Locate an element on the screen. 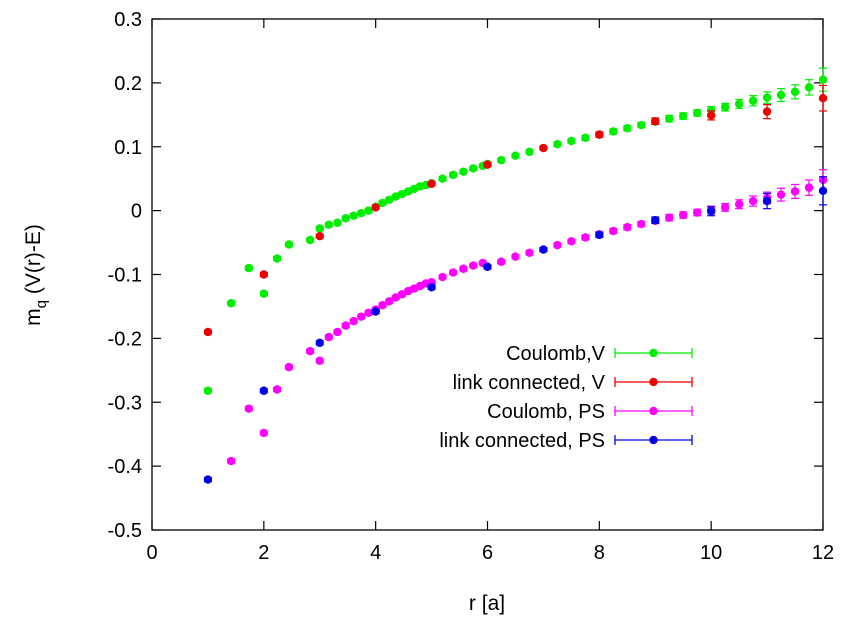 This screenshot has height=621, width=848. legend-label: Coulomb,V is located at coordinates (556, 354).